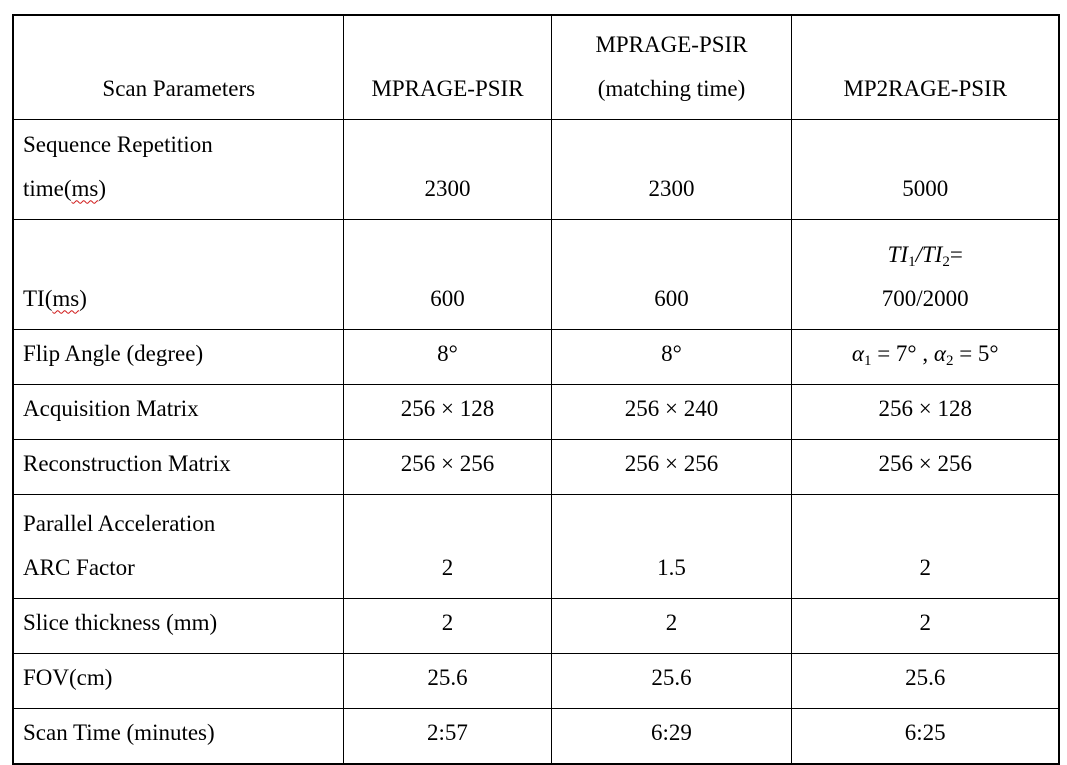  I want to click on cell-tr-mprage: 2300, so click(447, 169).